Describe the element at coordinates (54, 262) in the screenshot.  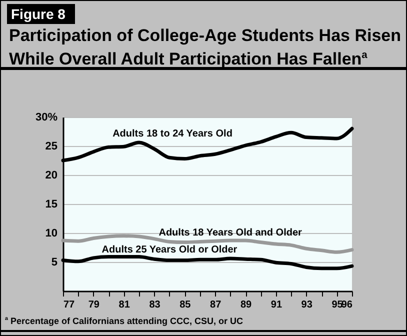
I see `y-tick-label: 5` at that location.